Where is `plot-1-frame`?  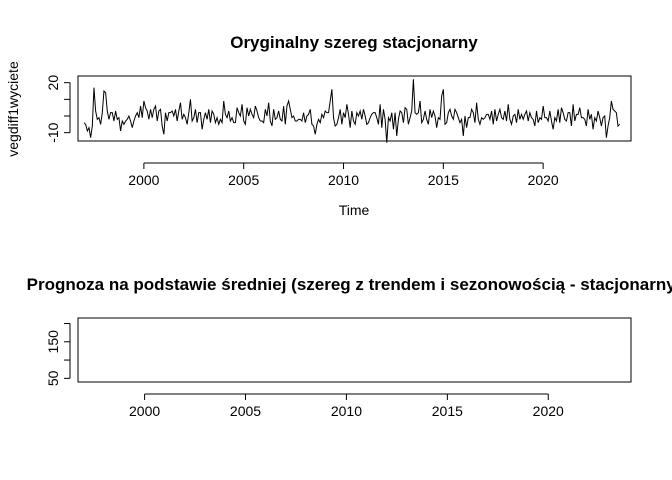 plot-1-frame is located at coordinates (354, 108).